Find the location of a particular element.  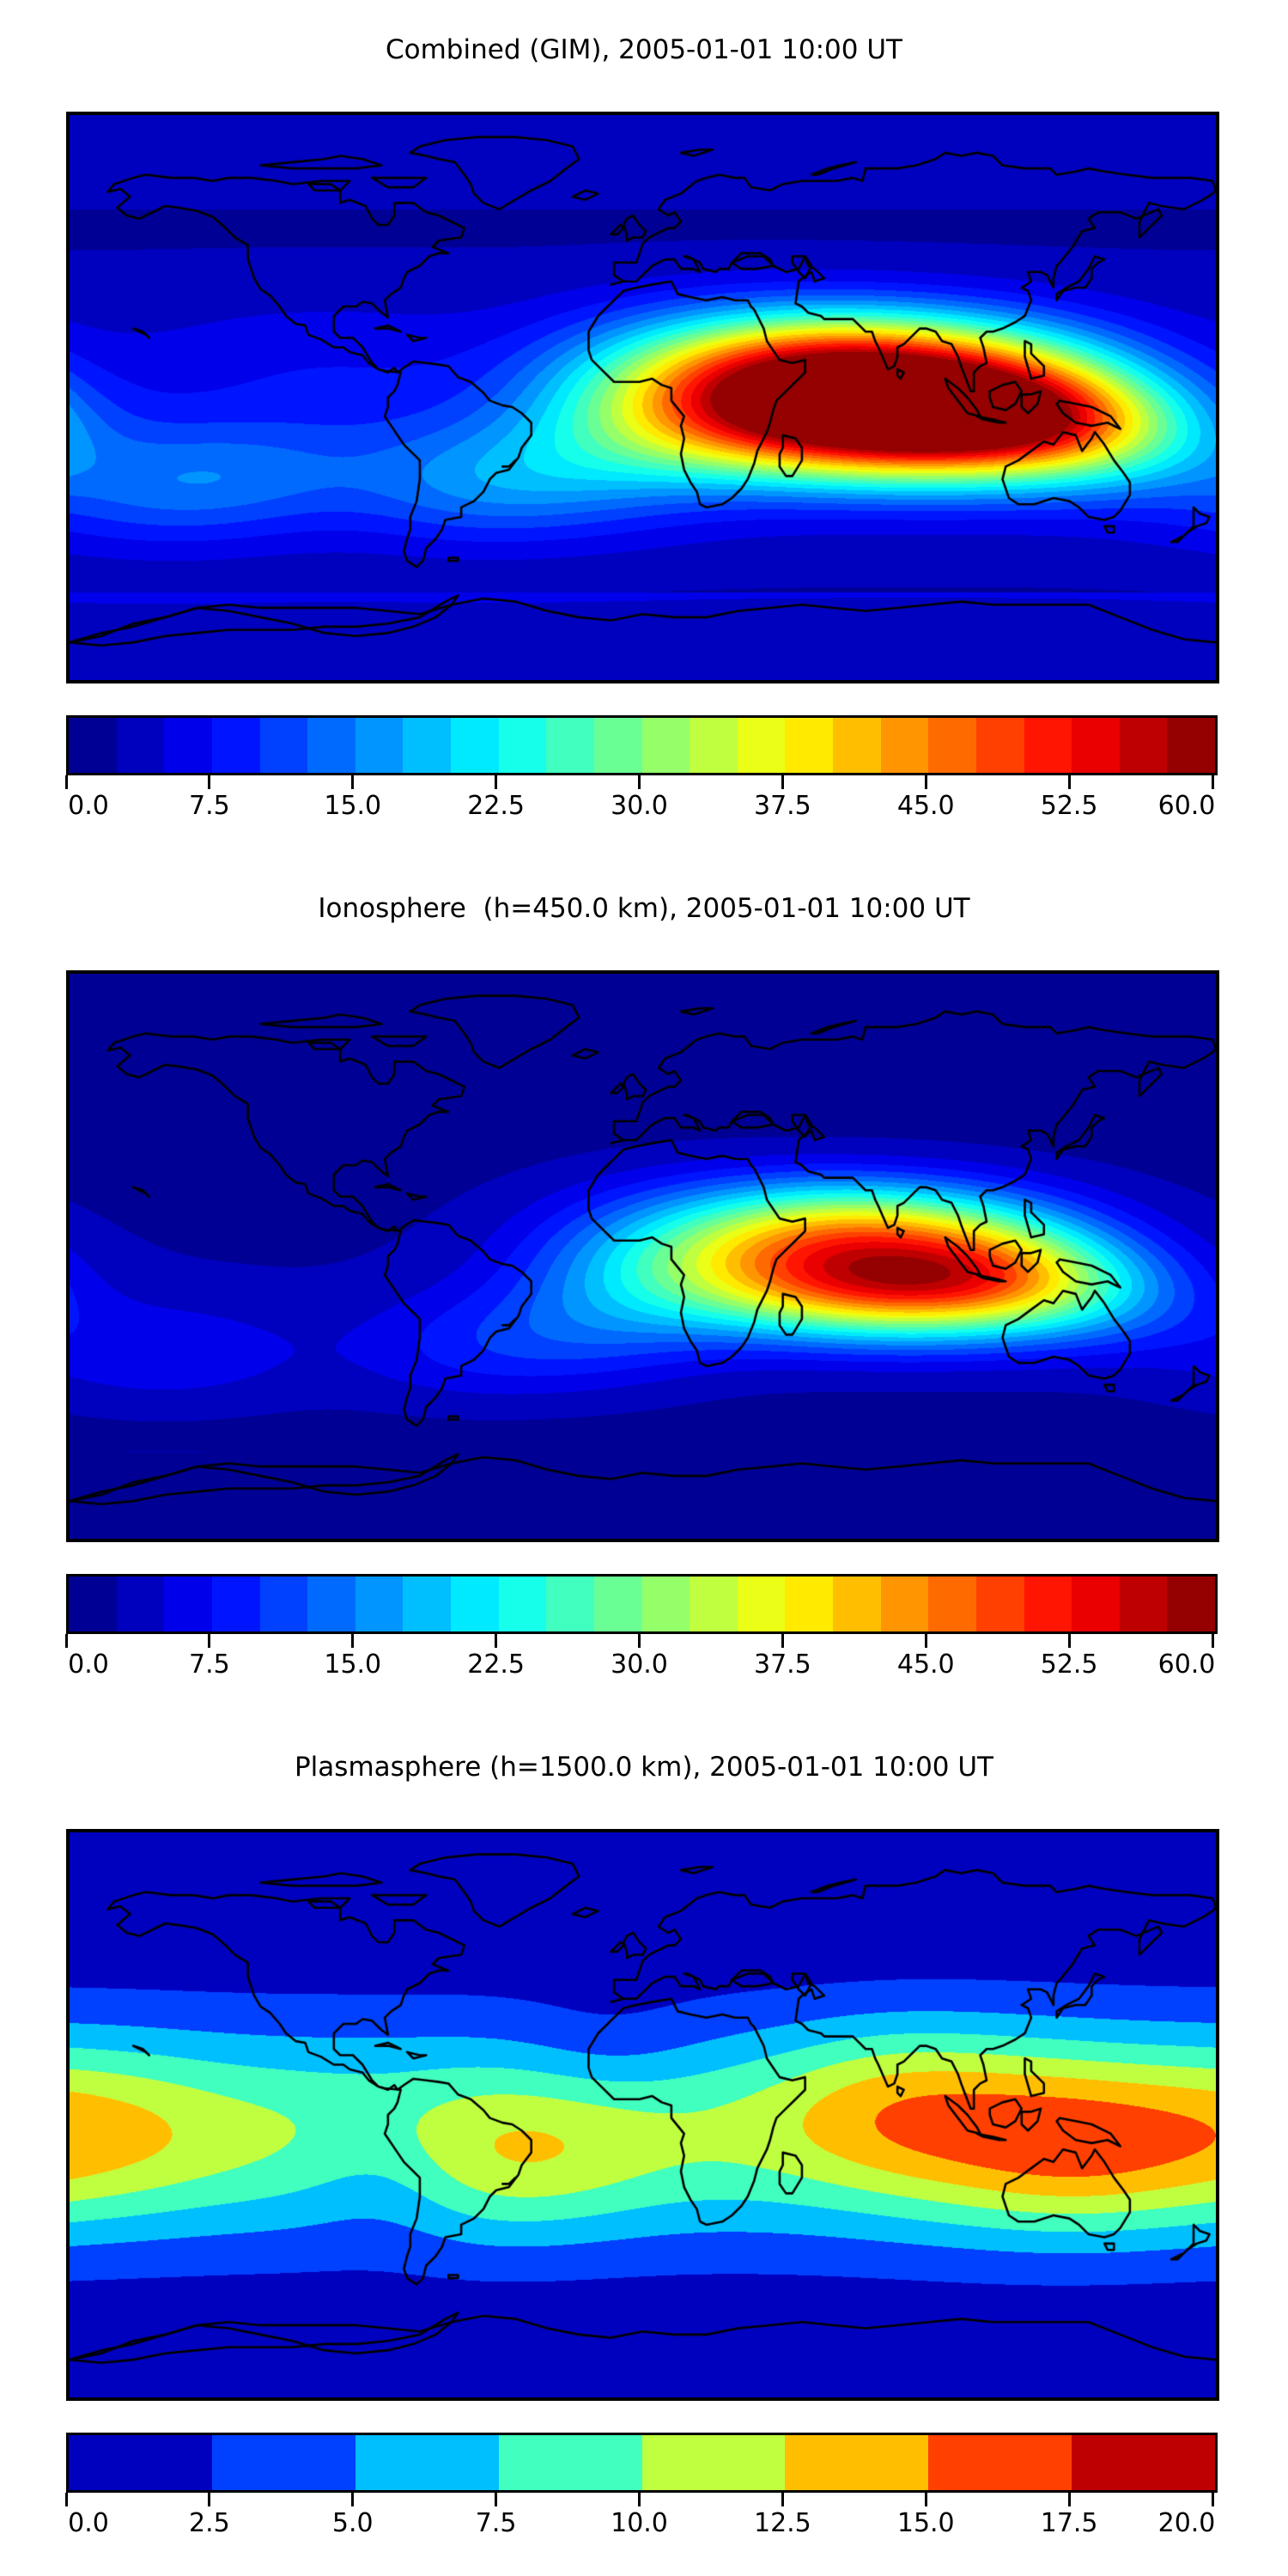

colorbar-ticks-combined-gim is located at coordinates (640, 782).